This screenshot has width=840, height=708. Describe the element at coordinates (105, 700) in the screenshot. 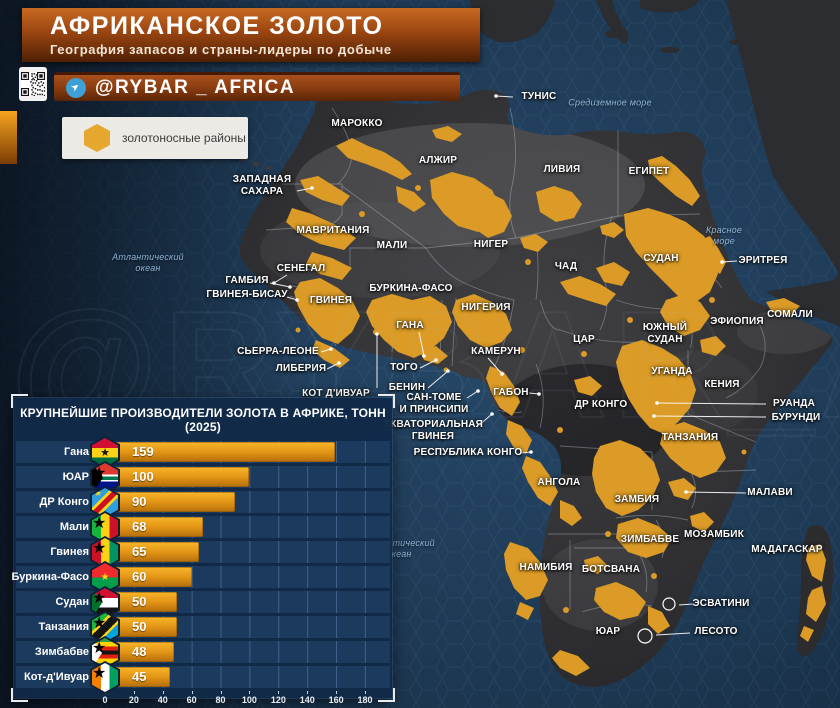

I see `axis-tick-label: 0` at that location.